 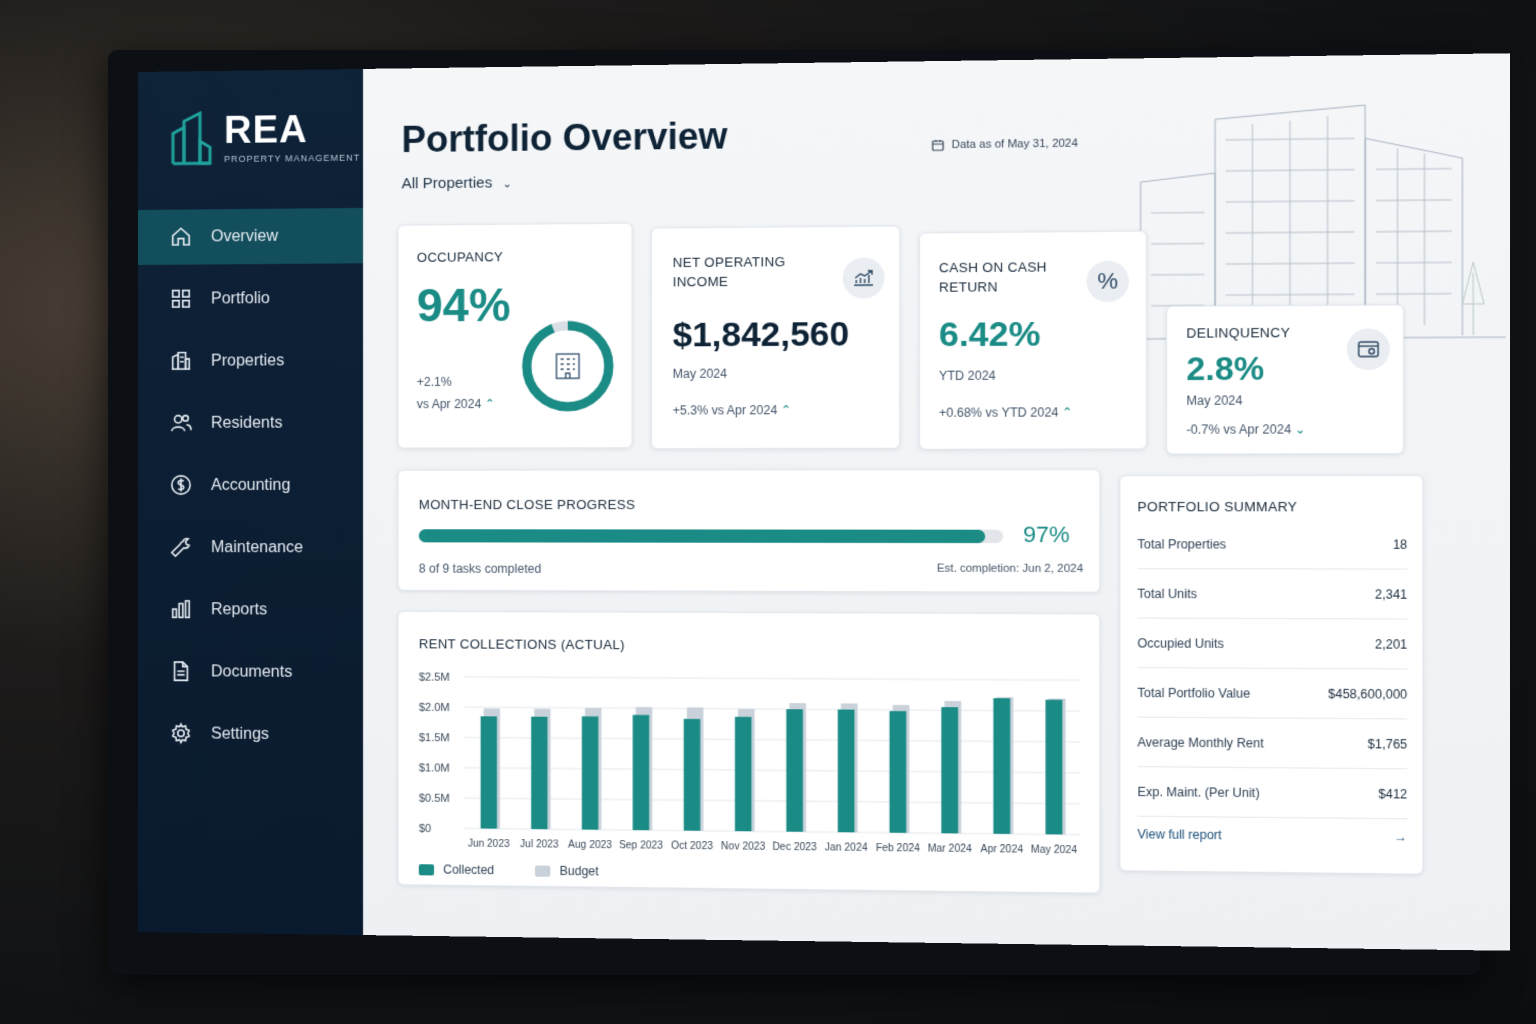 What do you see at coordinates (1167, 593) in the screenshot?
I see `summary-row-label: Total Units` at bounding box center [1167, 593].